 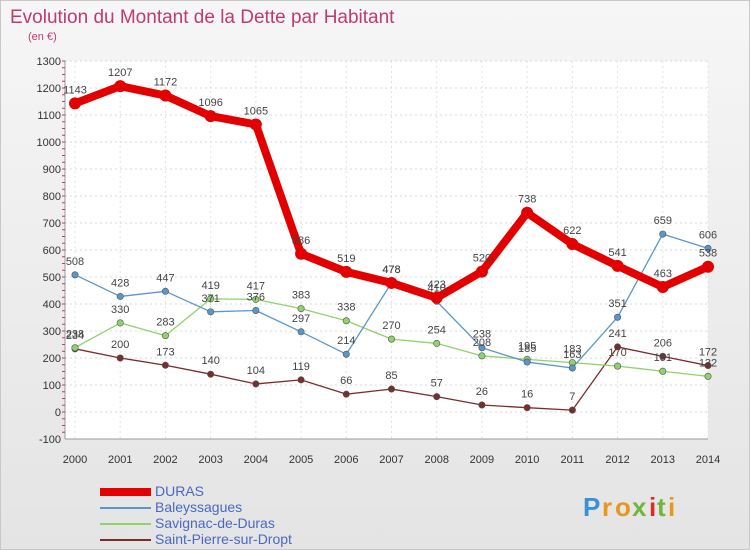 I want to click on x-tick-label: 2008, so click(x=436, y=460).